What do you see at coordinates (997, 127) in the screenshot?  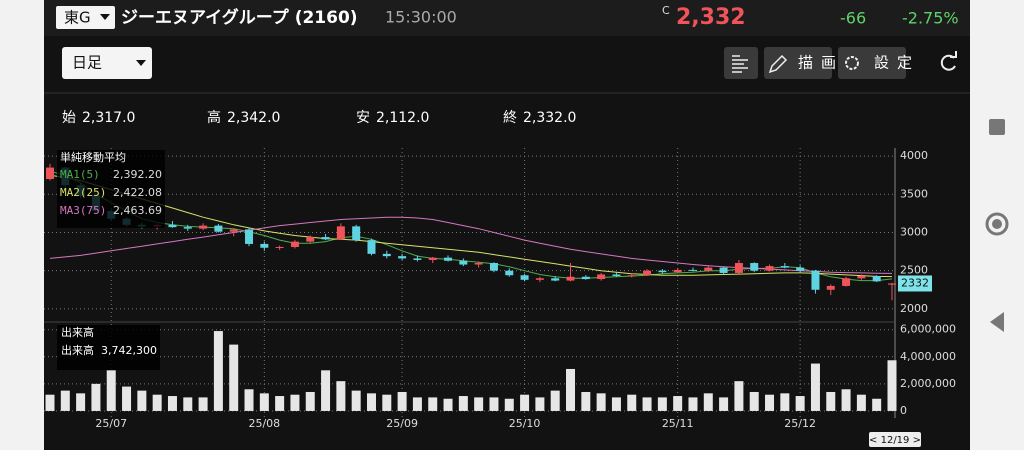 I see `nav-recent` at bounding box center [997, 127].